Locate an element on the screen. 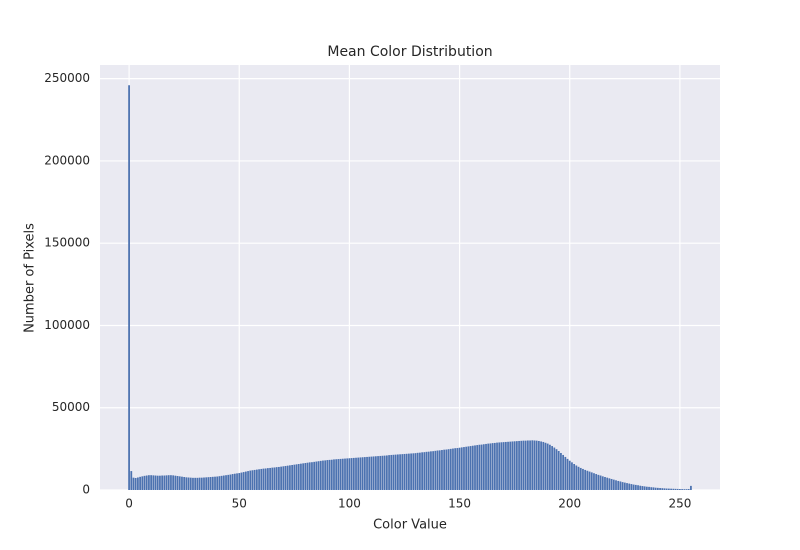 This screenshot has height=550, width=800. chart-title: Mean Color Distribution is located at coordinates (409, 52).